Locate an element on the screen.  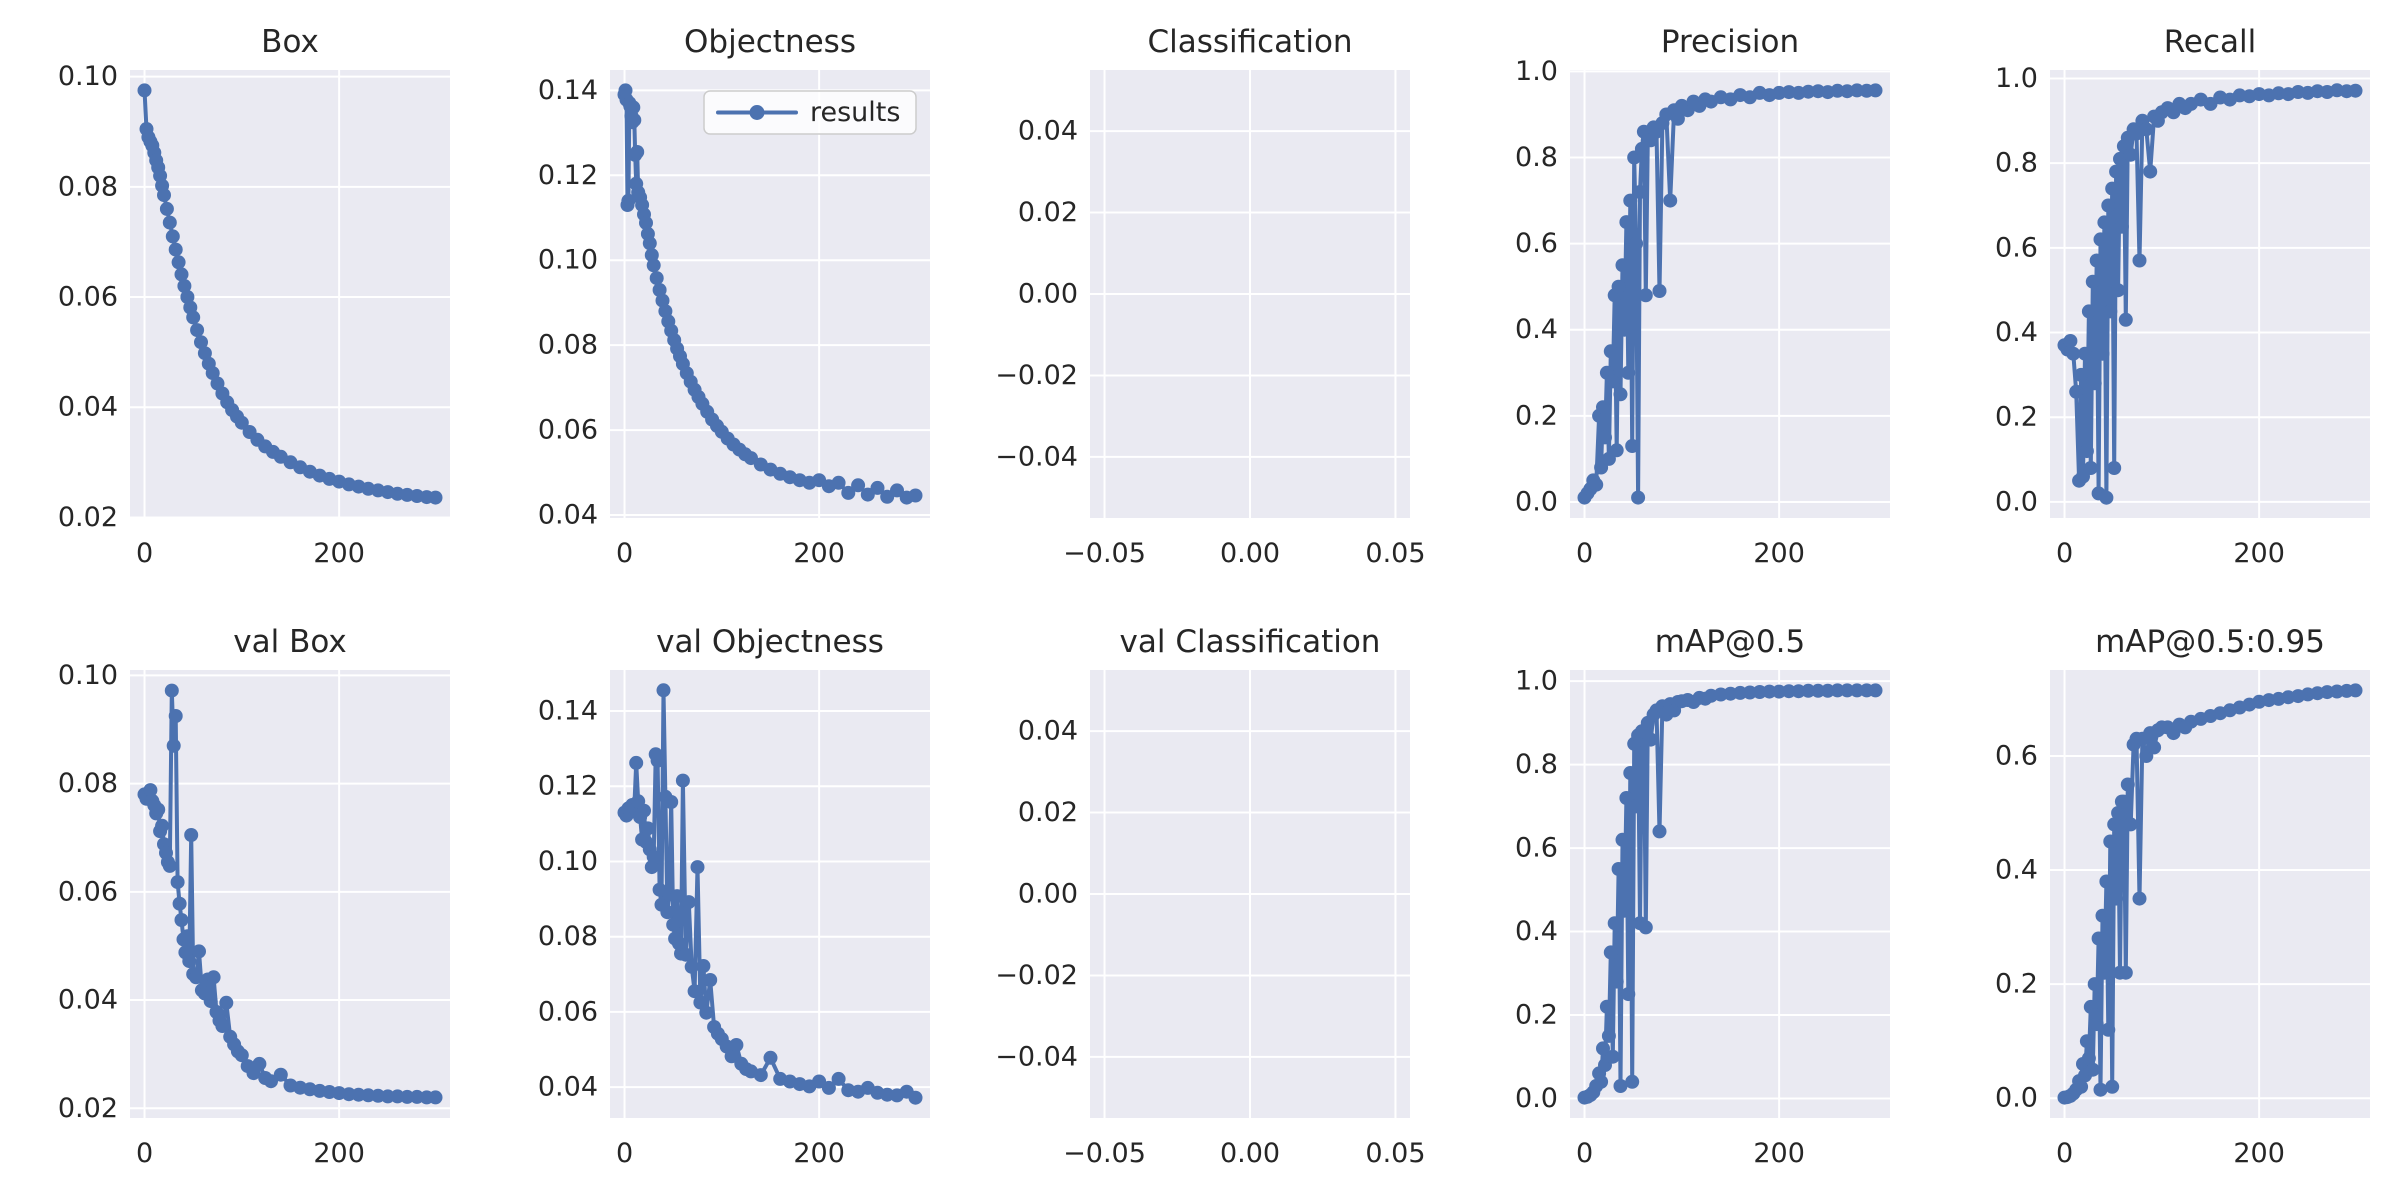
legend: results is located at coordinates (810, 112).